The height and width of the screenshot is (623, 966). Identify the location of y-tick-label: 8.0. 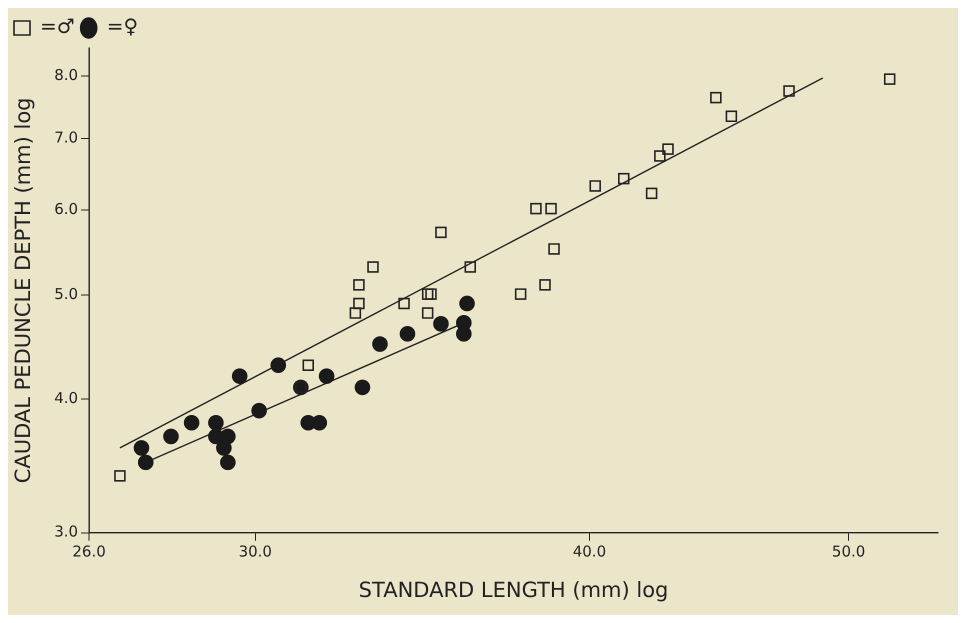
(66, 75).